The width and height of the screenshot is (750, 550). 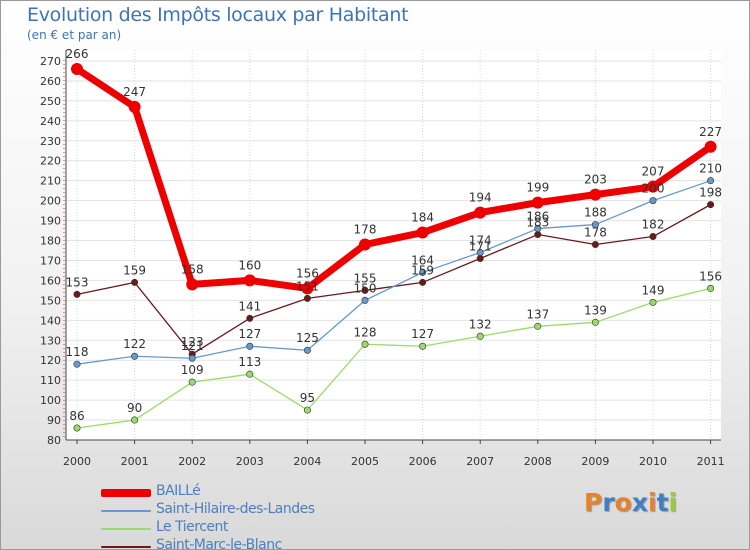 I want to click on data-label-baill-: 158, so click(x=192, y=269).